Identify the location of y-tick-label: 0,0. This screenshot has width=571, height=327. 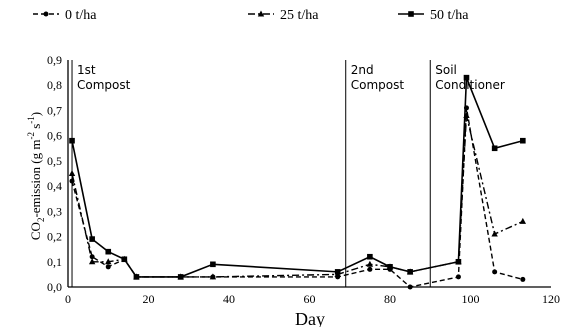
(54, 287).